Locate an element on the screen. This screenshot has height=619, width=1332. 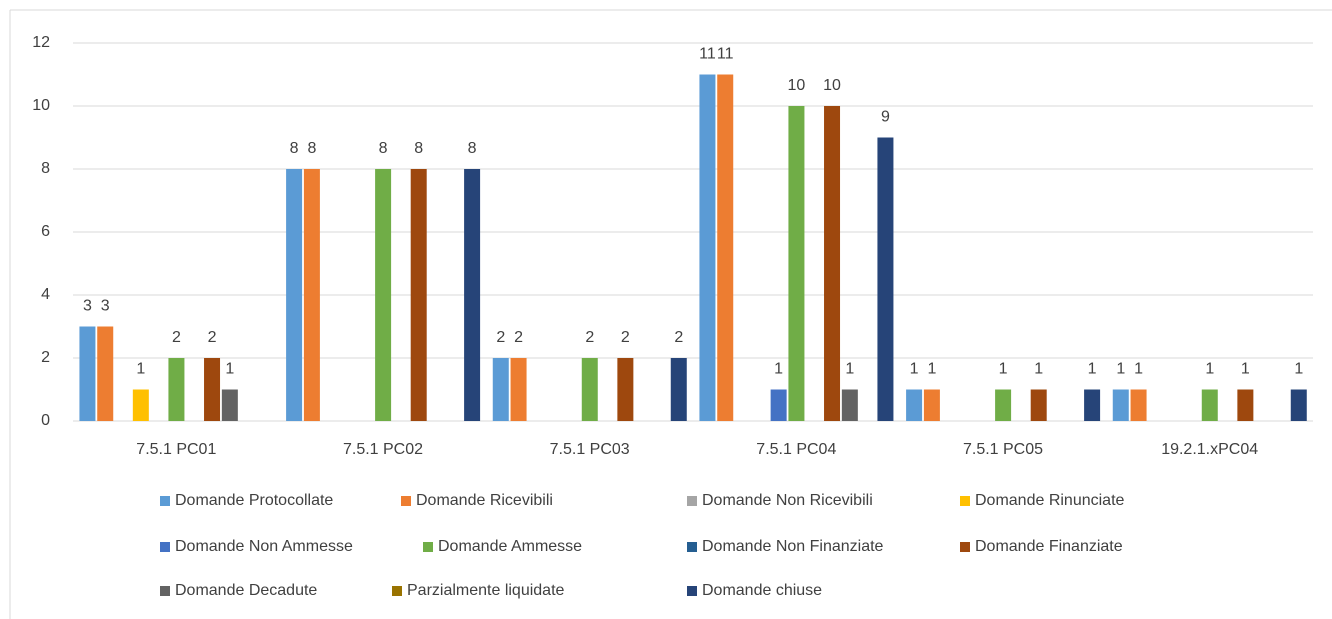
x-tick-label: 7.5.1 PC05 is located at coordinates (1003, 449).